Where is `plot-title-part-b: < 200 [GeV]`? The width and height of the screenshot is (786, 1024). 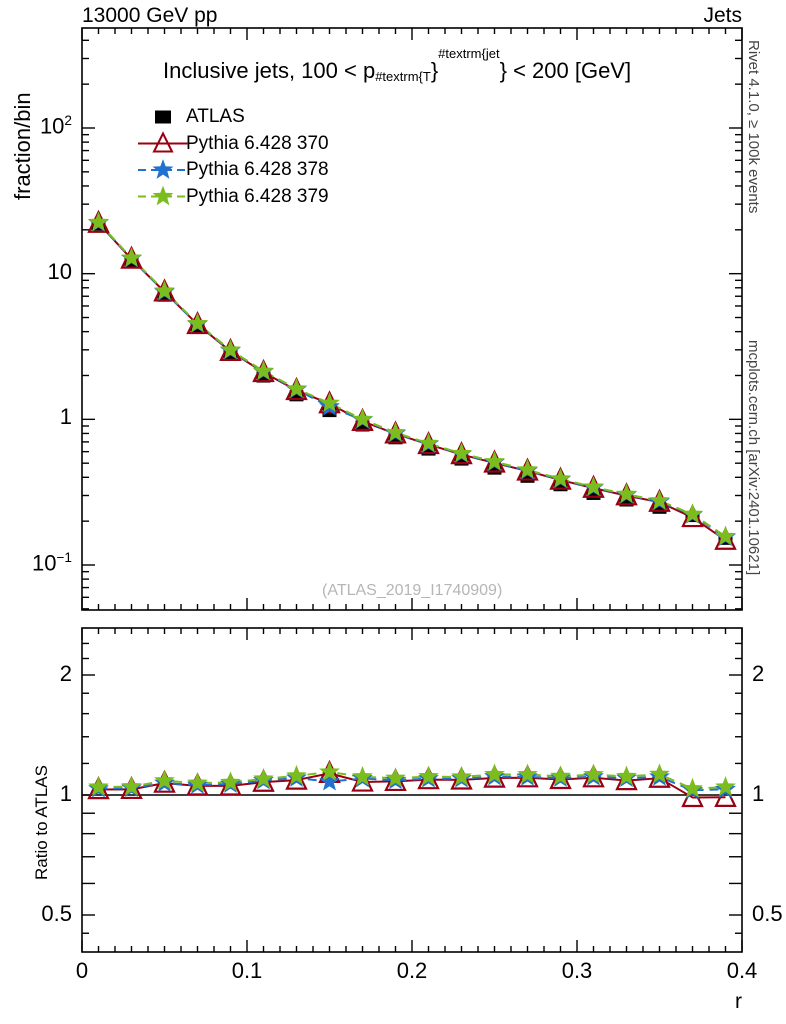 plot-title-part-b: < 200 [GeV] is located at coordinates (569, 70).